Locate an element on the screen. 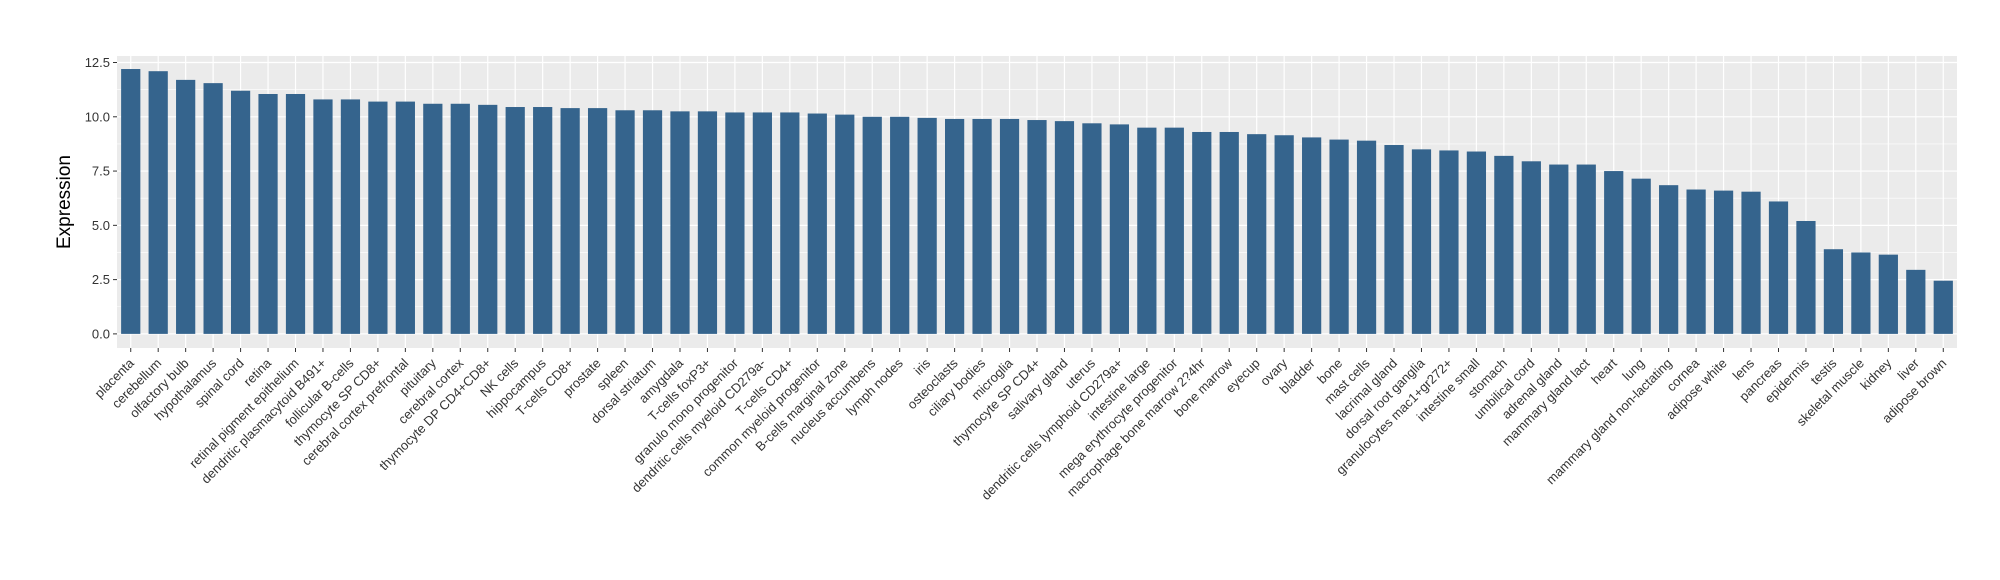 This screenshot has height=580, width=2000. y-tick-label: 12.5 is located at coordinates (97, 62).